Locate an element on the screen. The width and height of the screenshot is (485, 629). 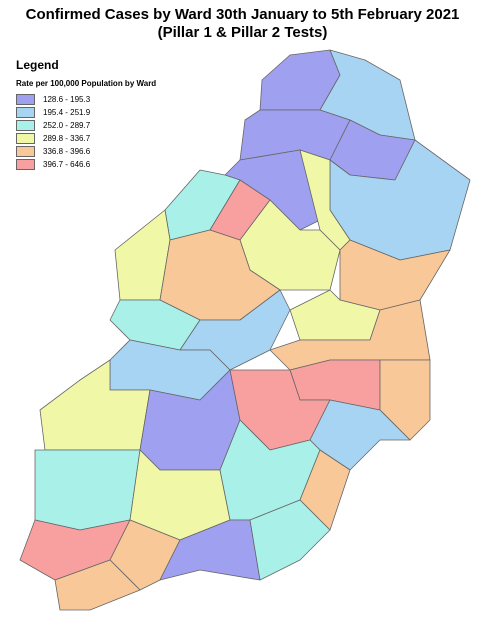
legend-title: Legend is located at coordinates (37, 65).